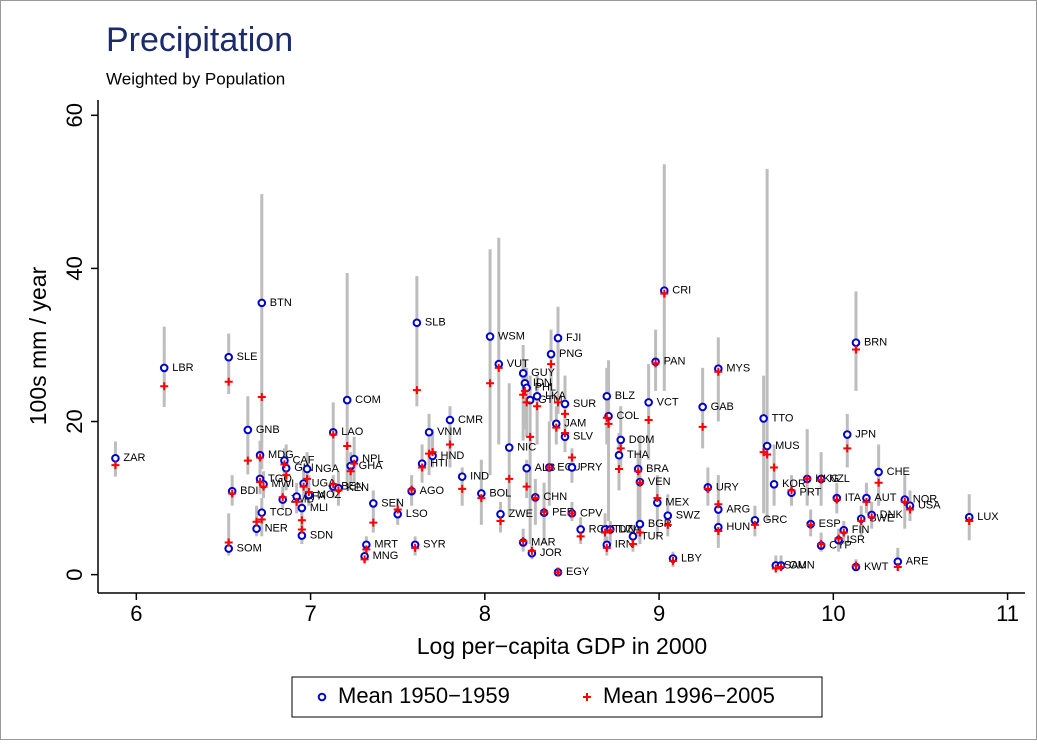 This screenshot has width=1037, height=745. I want to click on x-tick-label: 6, so click(136, 613).